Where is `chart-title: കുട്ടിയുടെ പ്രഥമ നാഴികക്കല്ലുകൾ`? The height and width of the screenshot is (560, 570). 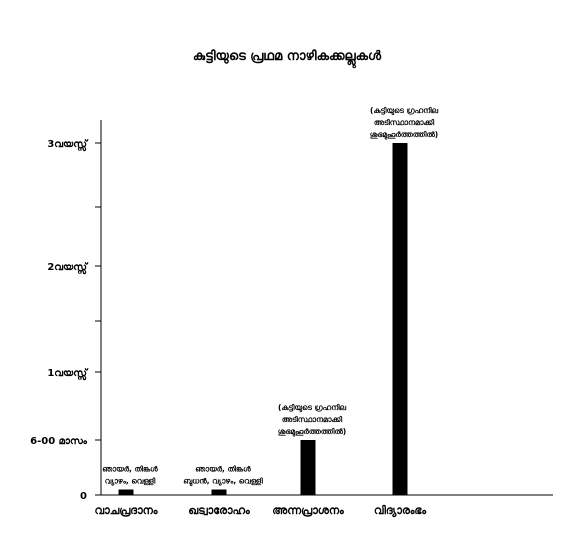 chart-title: കുട്ടിയുടെ പ്രഥമ നാഴികക്കല്ലുകൾ is located at coordinates (287, 58).